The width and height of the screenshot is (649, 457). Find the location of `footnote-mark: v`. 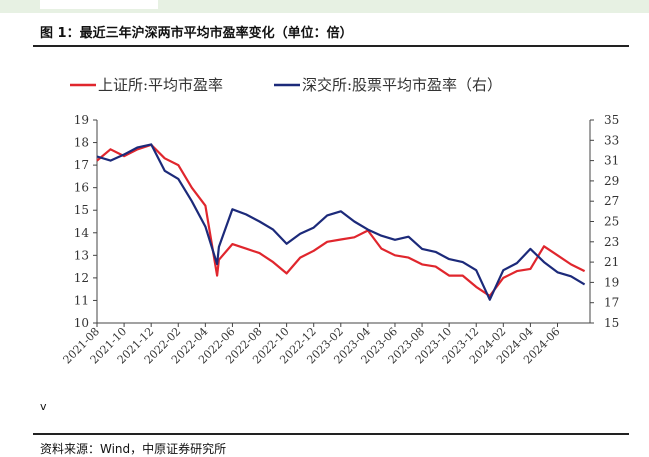

footnote-mark: v is located at coordinates (43, 406).